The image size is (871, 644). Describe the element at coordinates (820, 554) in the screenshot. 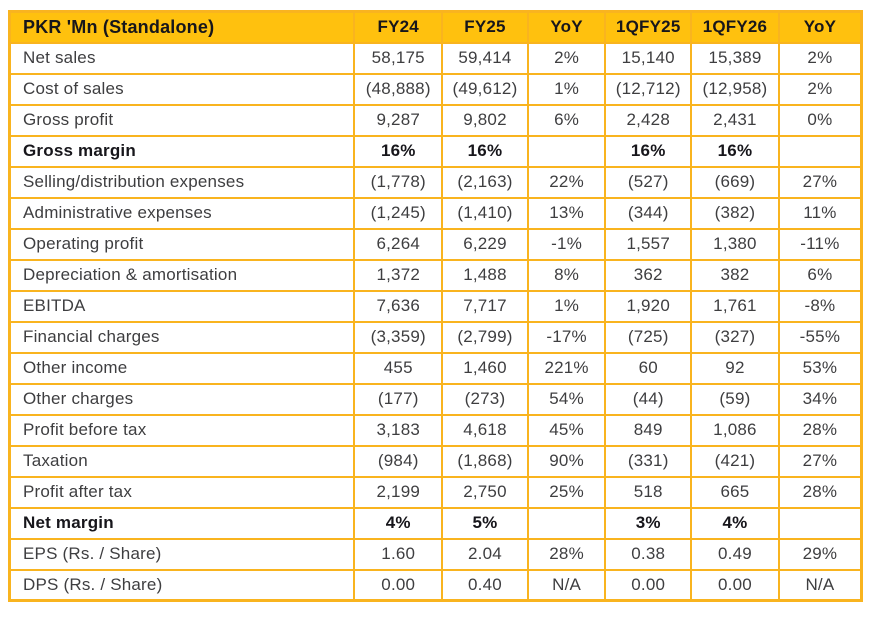

I see `cell-value: 29%` at that location.